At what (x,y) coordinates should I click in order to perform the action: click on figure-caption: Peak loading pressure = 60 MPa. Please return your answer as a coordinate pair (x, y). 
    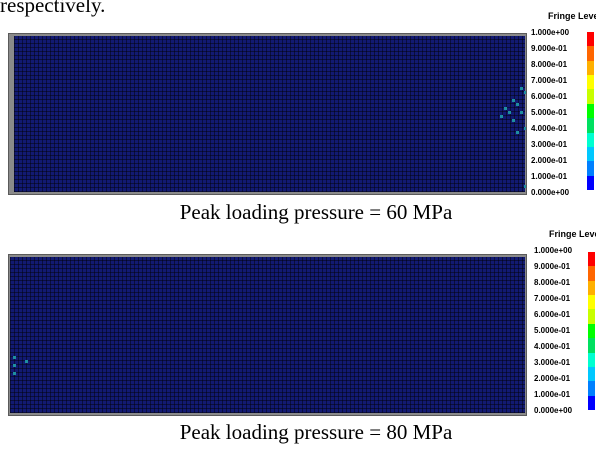
    Looking at the image, I should click on (316, 212).